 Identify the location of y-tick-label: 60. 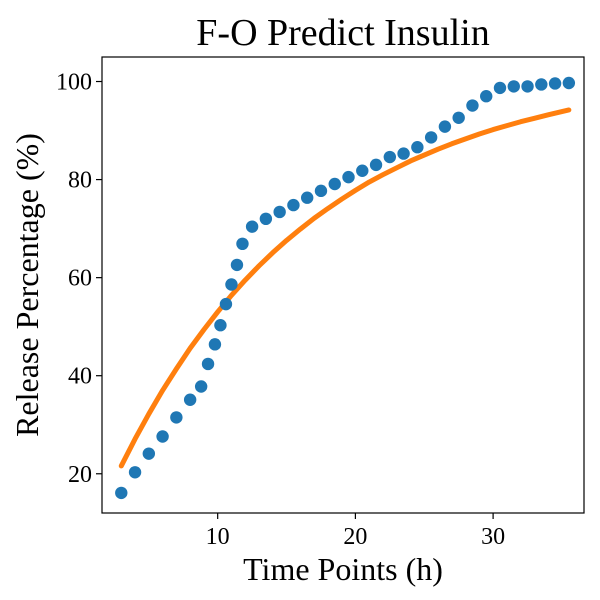
(80, 279).